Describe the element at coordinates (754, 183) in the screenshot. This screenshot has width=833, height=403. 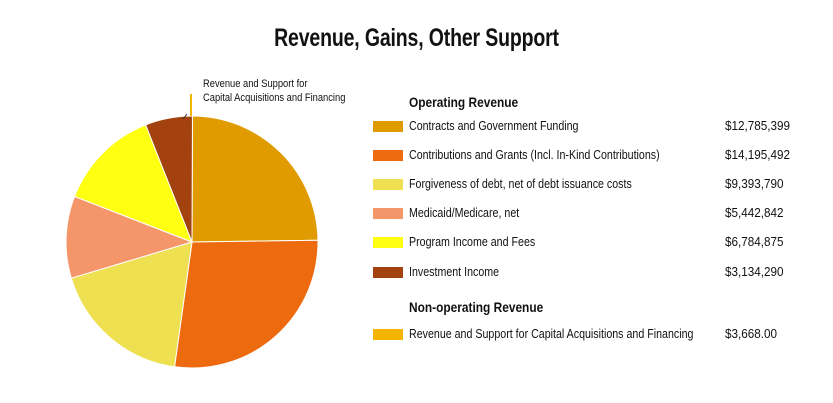
I see `legend-value: $9,393,790` at that location.